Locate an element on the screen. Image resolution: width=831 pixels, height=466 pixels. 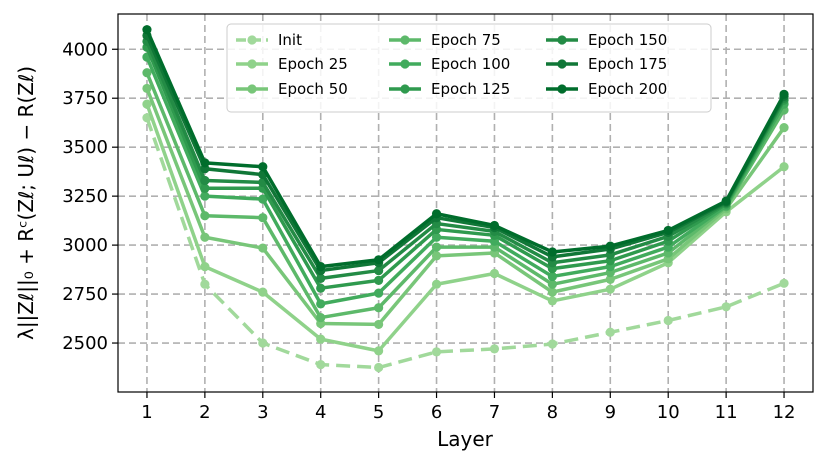
legend-label: Epoch 125 is located at coordinates (470, 89).